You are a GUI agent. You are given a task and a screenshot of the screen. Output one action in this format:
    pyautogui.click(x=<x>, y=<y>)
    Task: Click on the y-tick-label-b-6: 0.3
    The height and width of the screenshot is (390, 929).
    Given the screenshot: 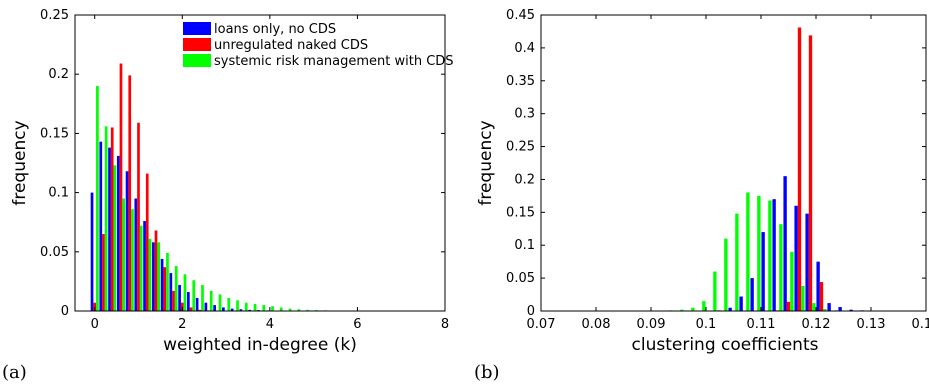 What is the action you would take?
    pyautogui.click(x=524, y=114)
    